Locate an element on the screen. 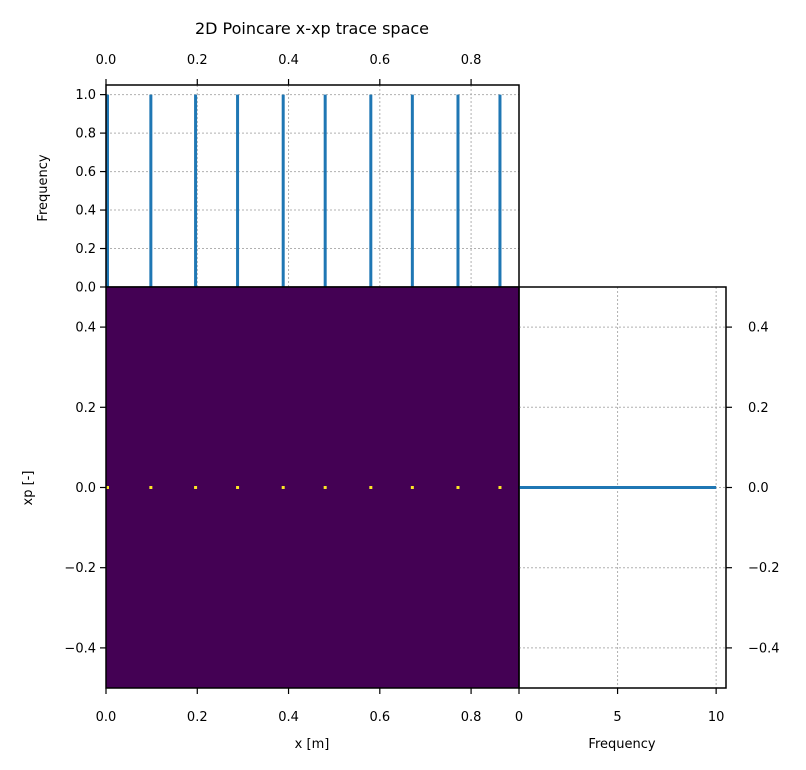 Image resolution: width=806 pixels, height=770 pixels. top-histogram-y-ticks: 0.0 0.2 0.4 0.6 0.8 1.0 is located at coordinates (90, 192).